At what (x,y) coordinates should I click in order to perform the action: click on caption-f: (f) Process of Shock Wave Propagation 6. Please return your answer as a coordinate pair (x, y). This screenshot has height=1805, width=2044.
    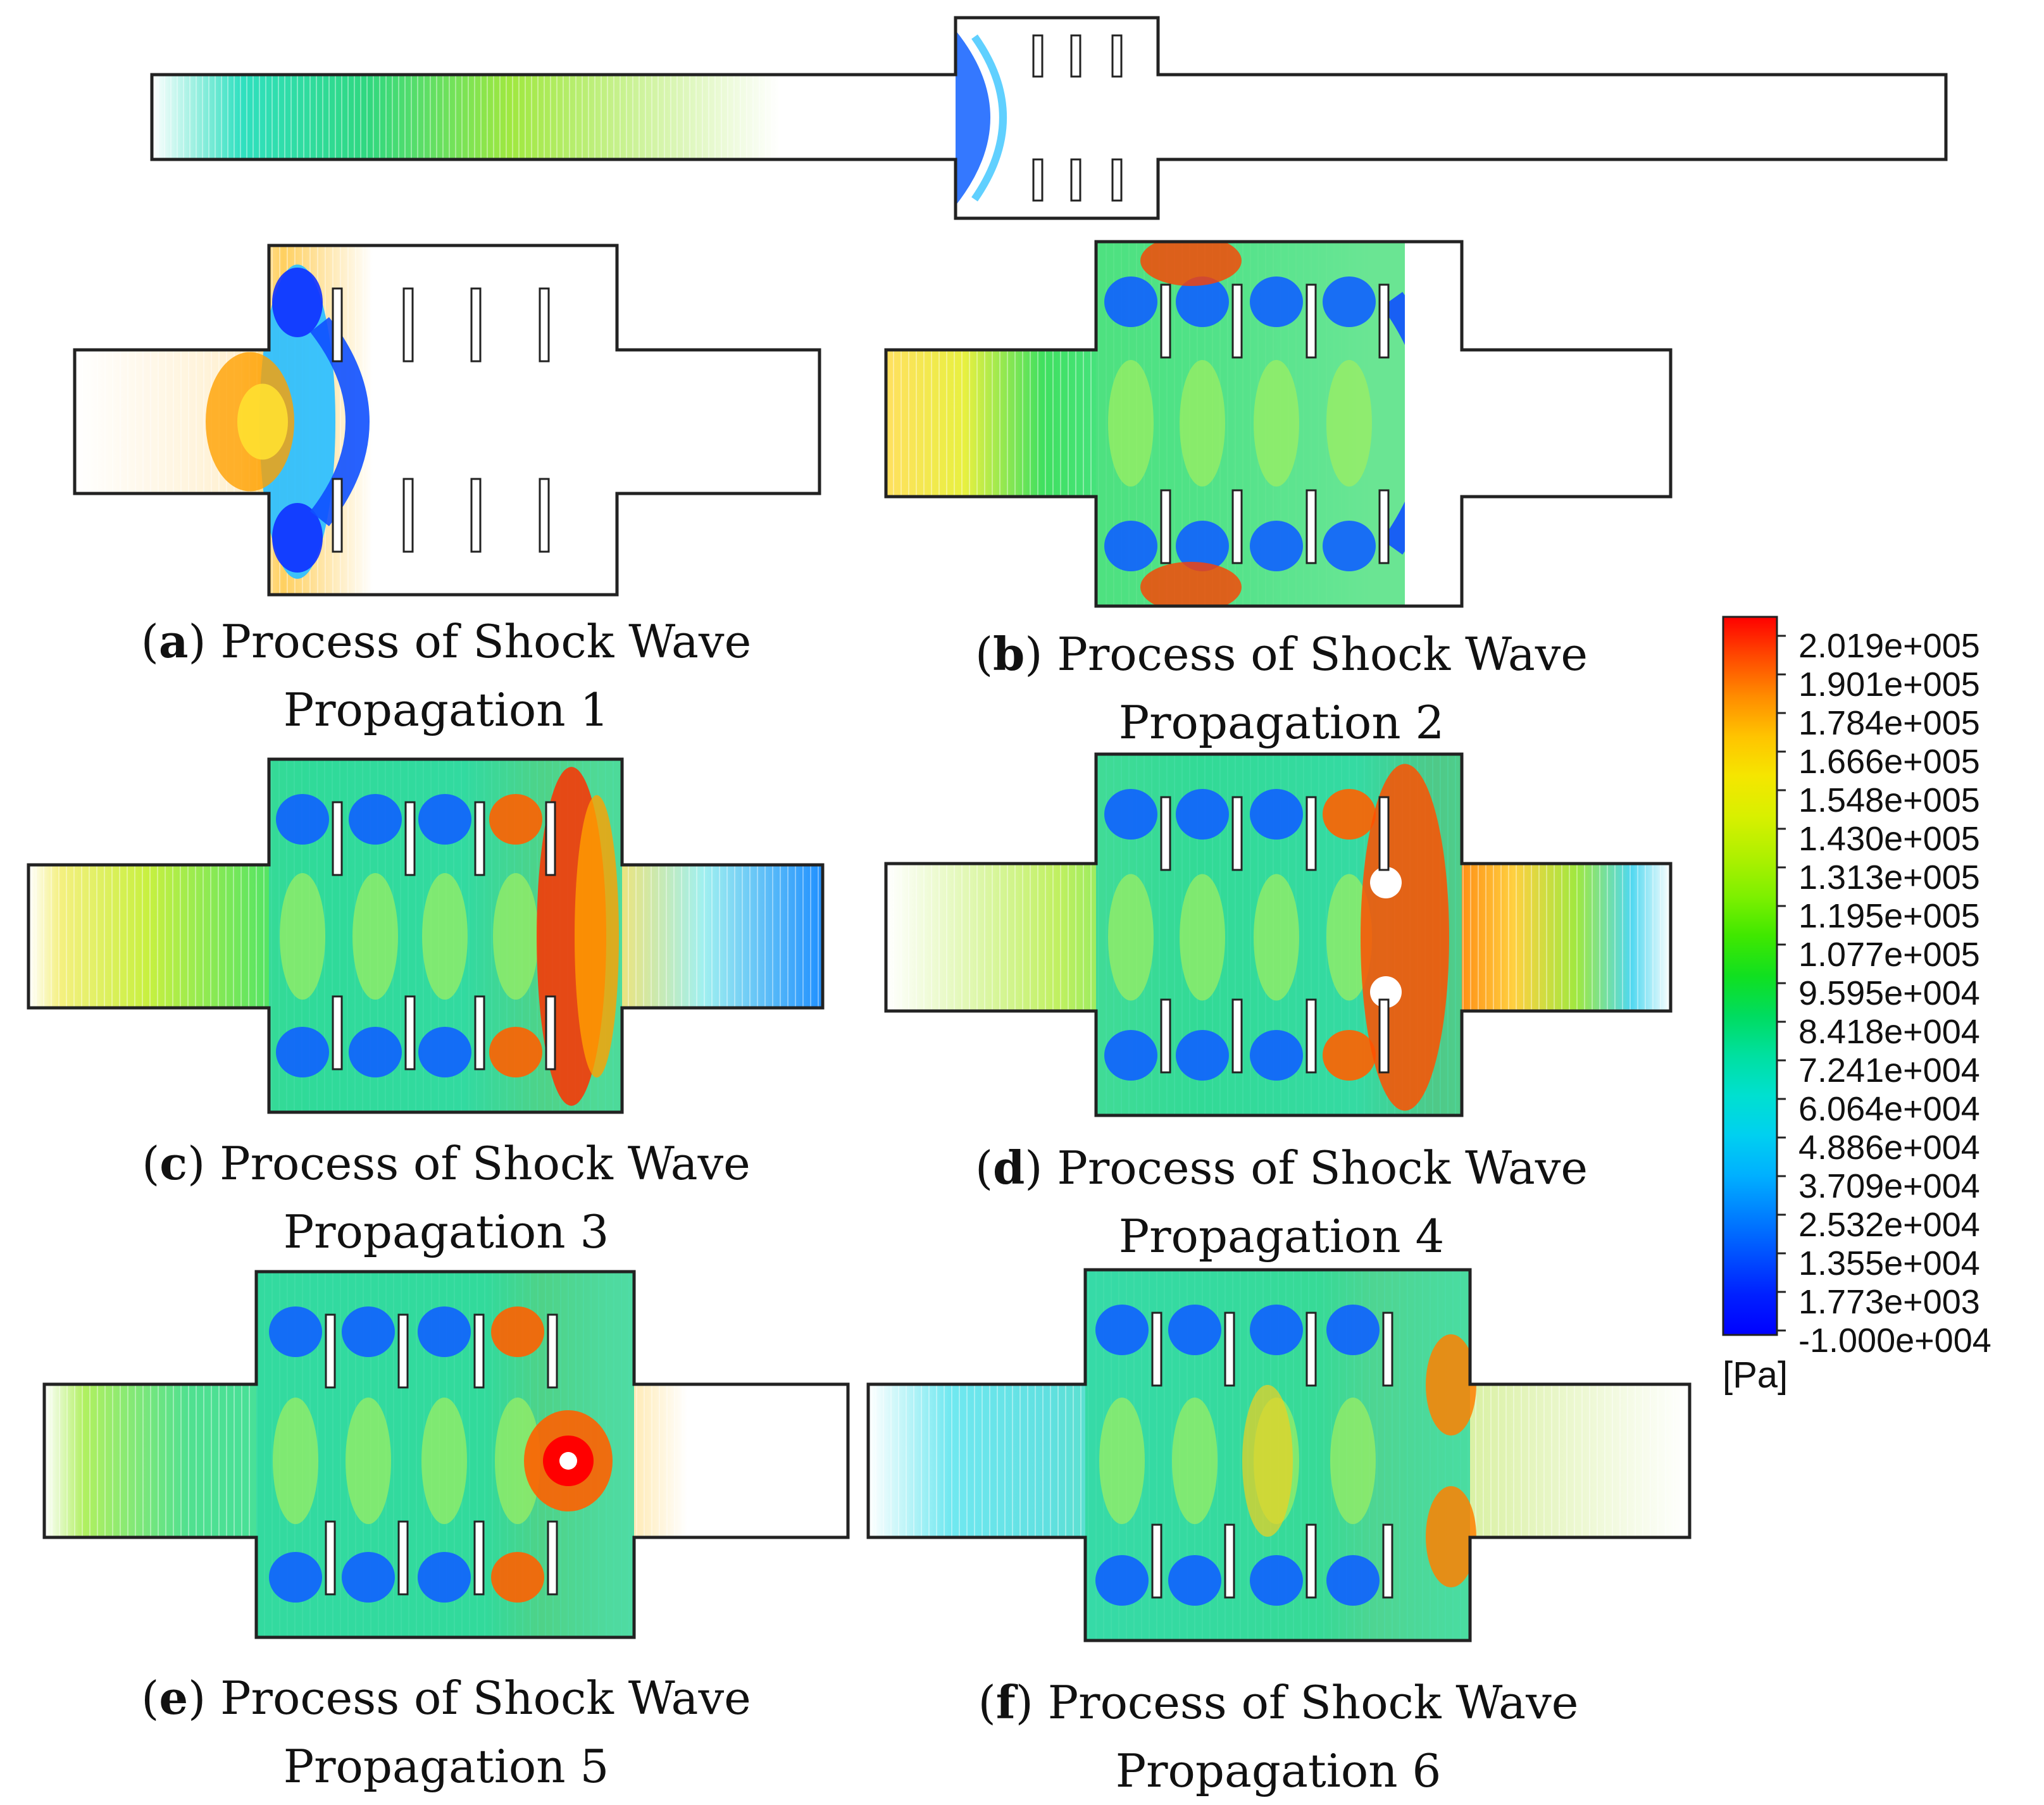
    Looking at the image, I should click on (1278, 1736).